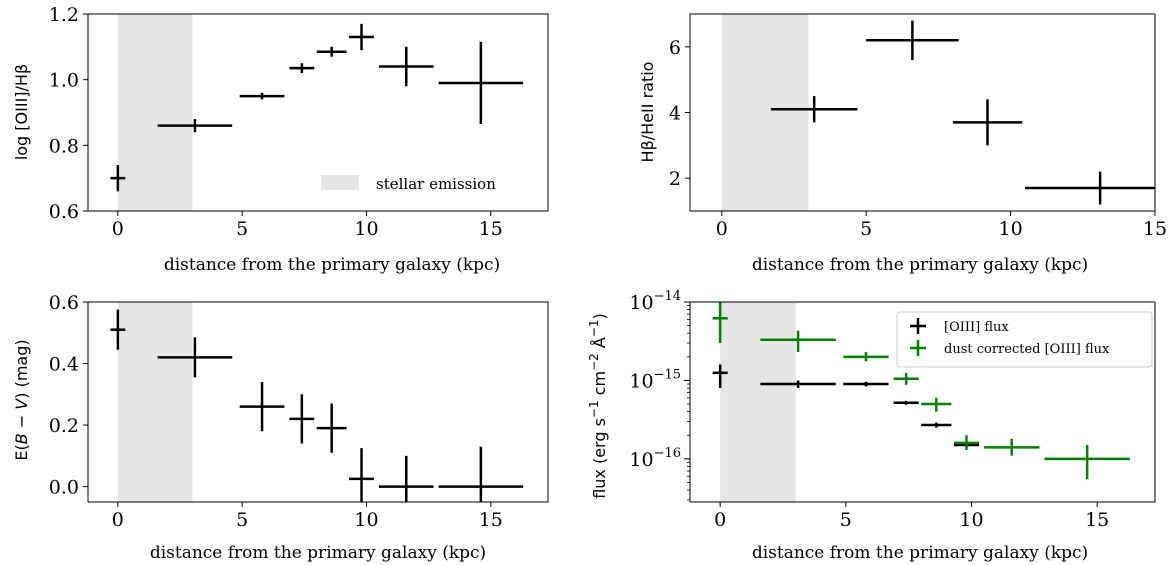 This screenshot has width=1173, height=565. I want to click on legend-label-stellar-emission: stellar emission, so click(436, 184).